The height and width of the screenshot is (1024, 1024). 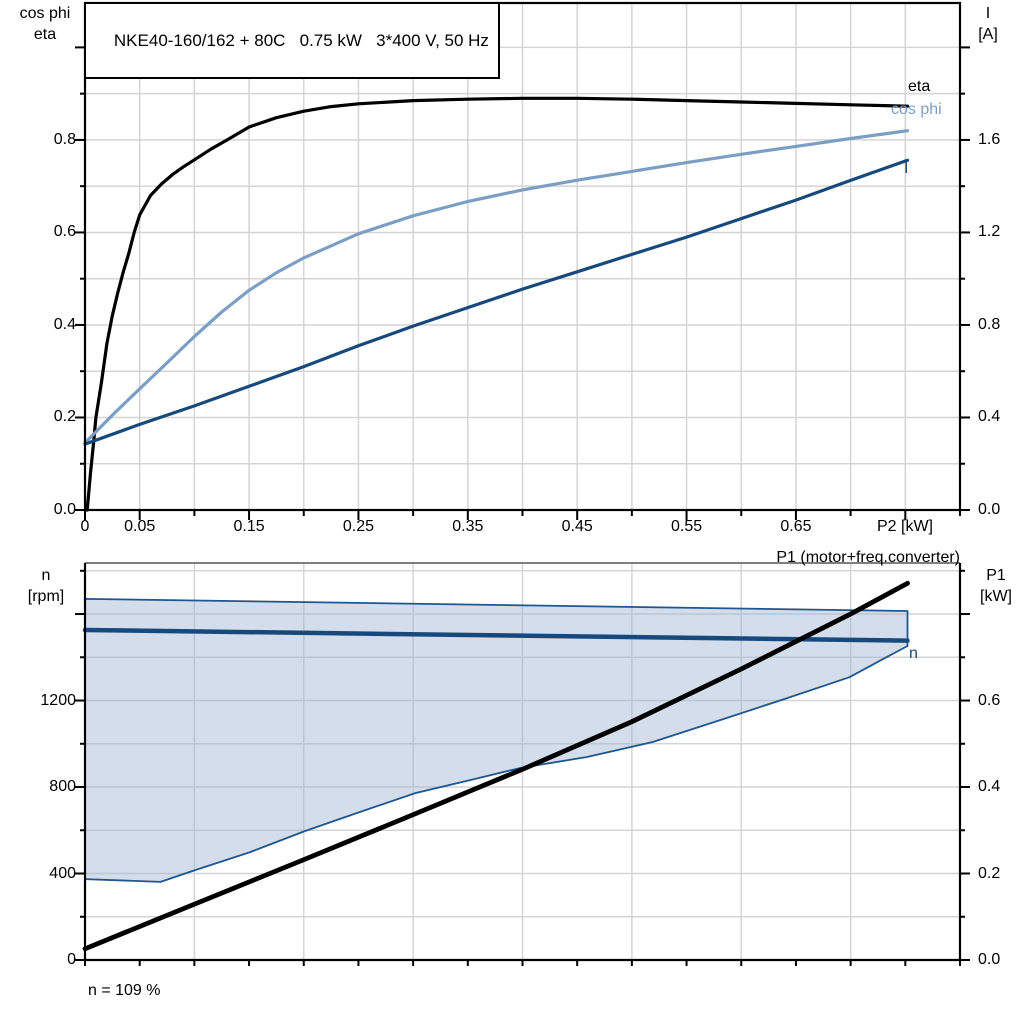 What do you see at coordinates (45, 34) in the screenshot?
I see `top-y-left-axis-title-line2: eta` at bounding box center [45, 34].